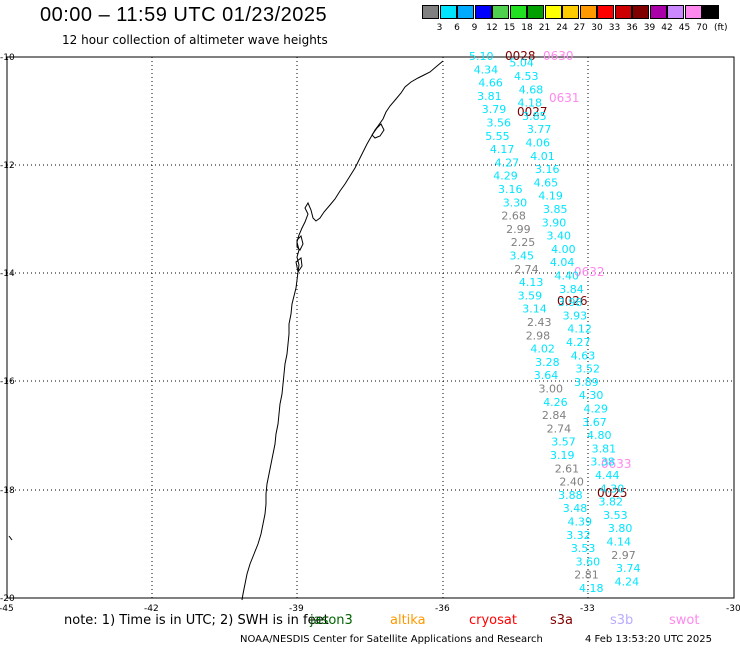 The height and width of the screenshot is (650, 740). I want to click on swh-value: 2.68, so click(513, 216).